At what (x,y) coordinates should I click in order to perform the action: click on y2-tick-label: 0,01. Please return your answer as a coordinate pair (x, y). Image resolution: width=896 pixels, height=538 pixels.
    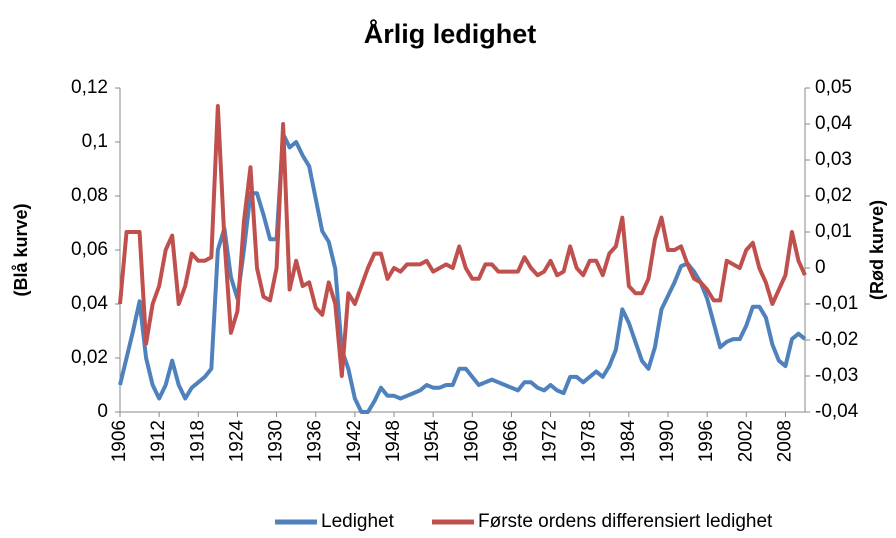
    Looking at the image, I should click on (833, 231).